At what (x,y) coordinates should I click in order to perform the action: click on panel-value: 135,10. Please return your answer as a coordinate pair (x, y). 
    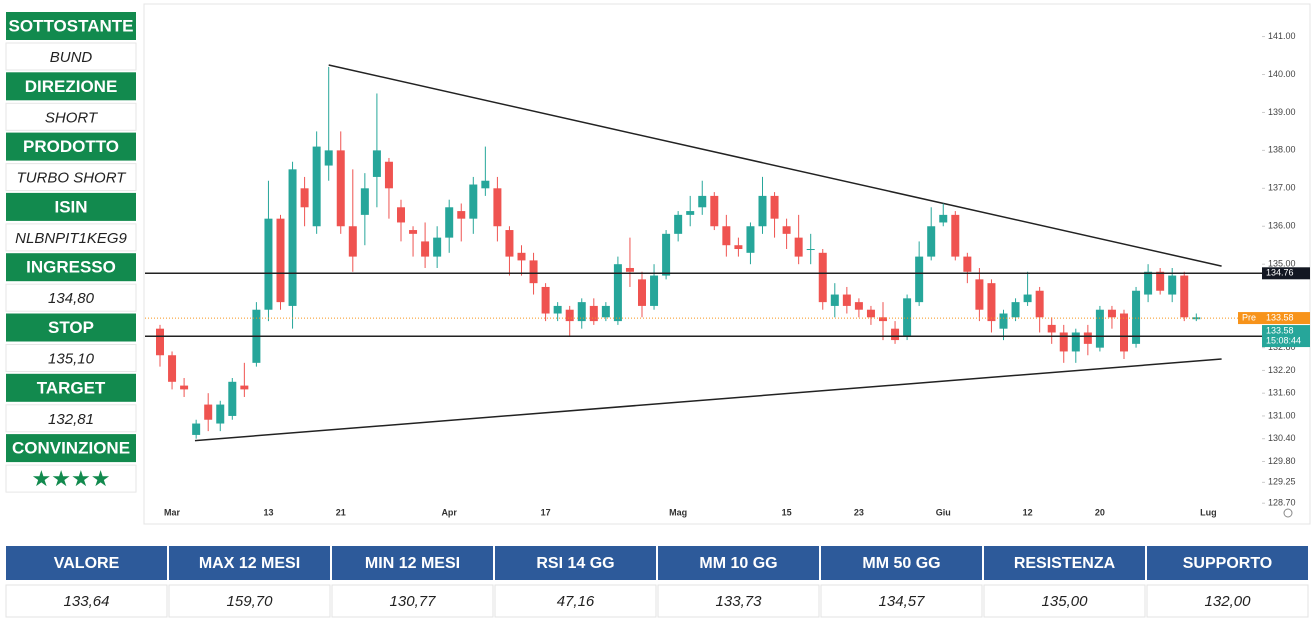
    Looking at the image, I should click on (71, 358).